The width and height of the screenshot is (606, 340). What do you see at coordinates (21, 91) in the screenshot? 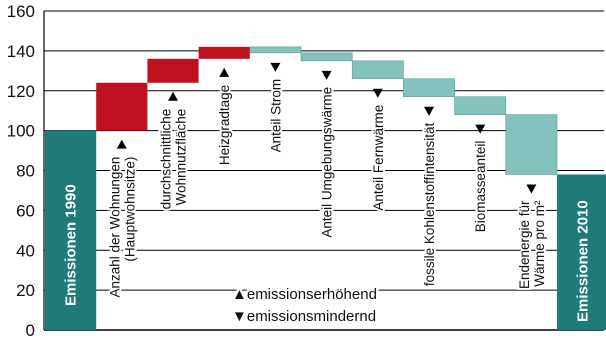
I see `y-tick-label: 120` at bounding box center [21, 91].